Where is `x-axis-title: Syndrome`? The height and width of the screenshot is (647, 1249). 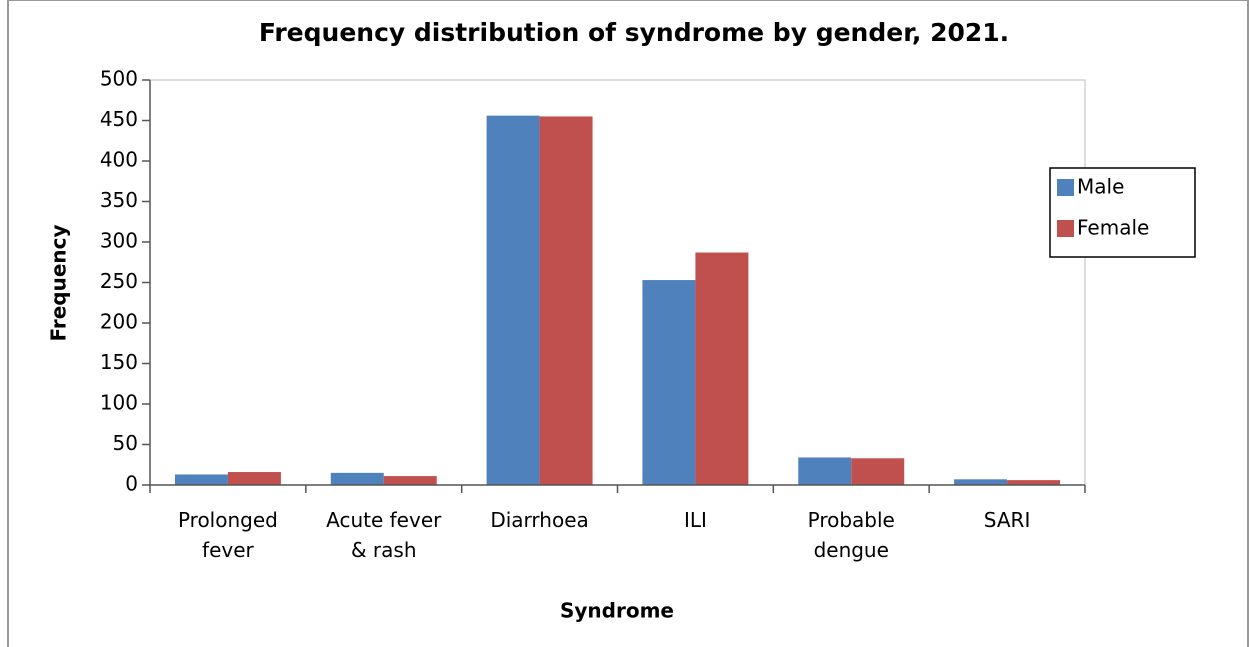
x-axis-title: Syndrome is located at coordinates (617, 611).